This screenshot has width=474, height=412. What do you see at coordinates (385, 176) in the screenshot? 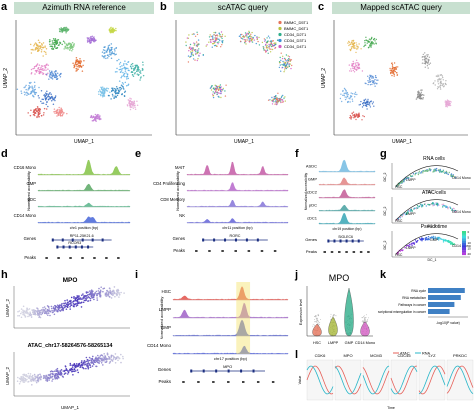
I see `y-axis-label: DC_2` at bounding box center [385, 176].